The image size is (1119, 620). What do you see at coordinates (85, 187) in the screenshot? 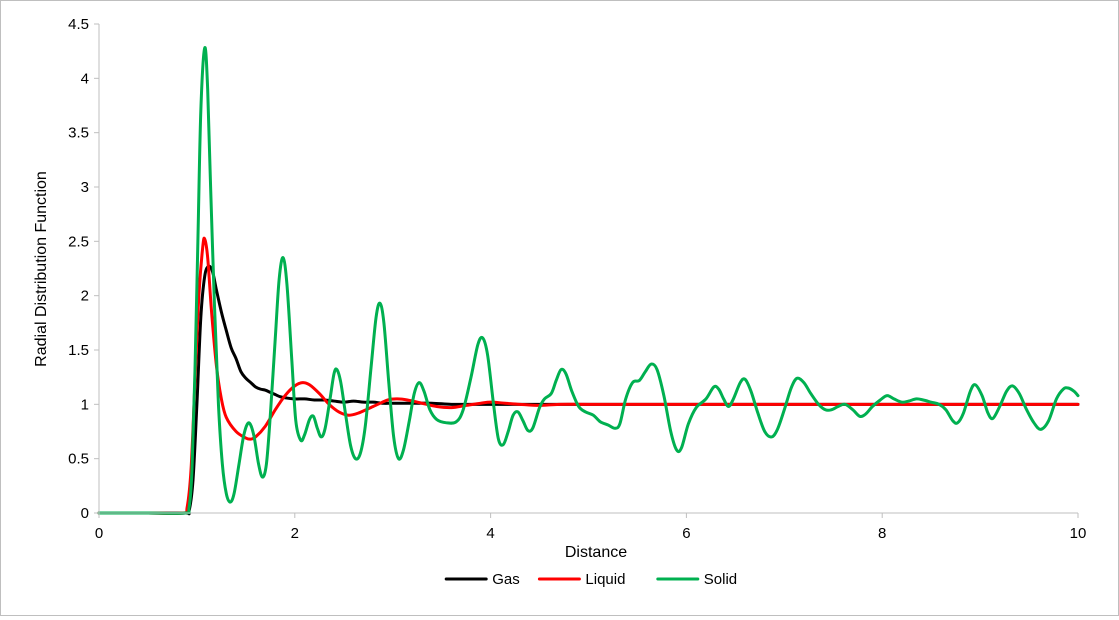
I see `y-tick-label: 3` at bounding box center [85, 187].